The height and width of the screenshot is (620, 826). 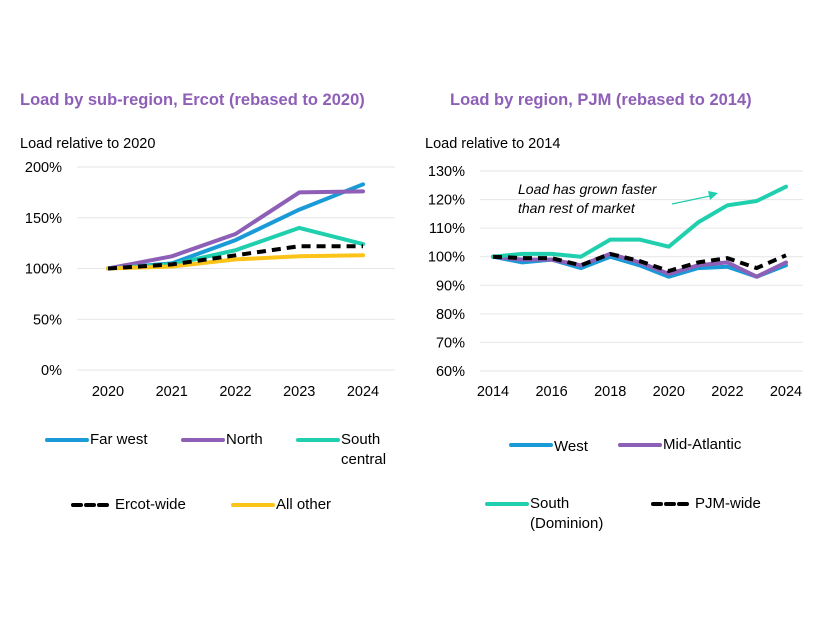 What do you see at coordinates (244, 439) in the screenshot?
I see `legend-label: North` at bounding box center [244, 439].